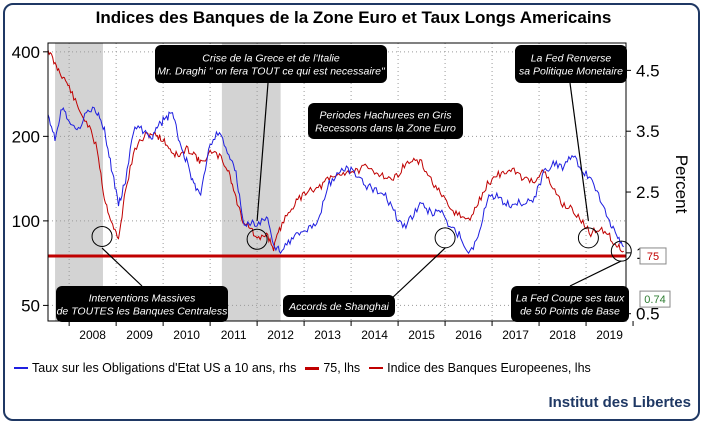 The width and height of the screenshot is (707, 429). Describe the element at coordinates (21, 368) in the screenshot. I see `legend-swatch-yield` at that location.